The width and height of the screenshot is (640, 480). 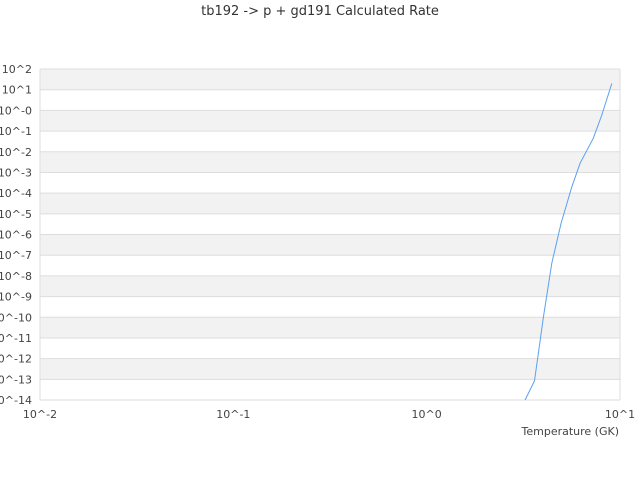 I want to click on y-tick-label: 10^-2, so click(x=16, y=152).